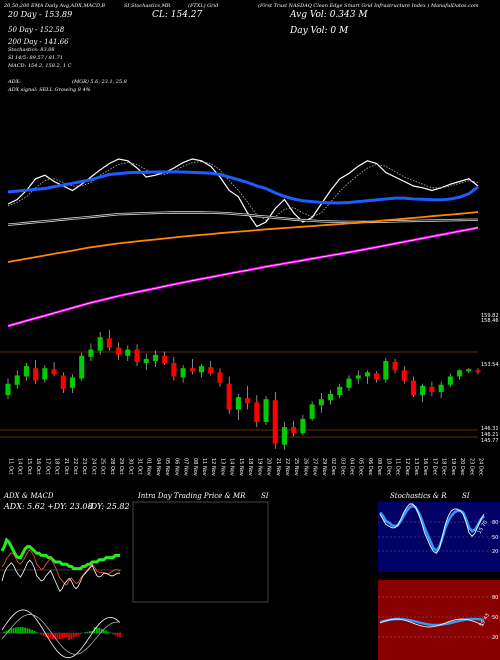 This screenshot has height=660, width=500. I want to click on x-tick-label: 12 Nov, so click(213, 467).